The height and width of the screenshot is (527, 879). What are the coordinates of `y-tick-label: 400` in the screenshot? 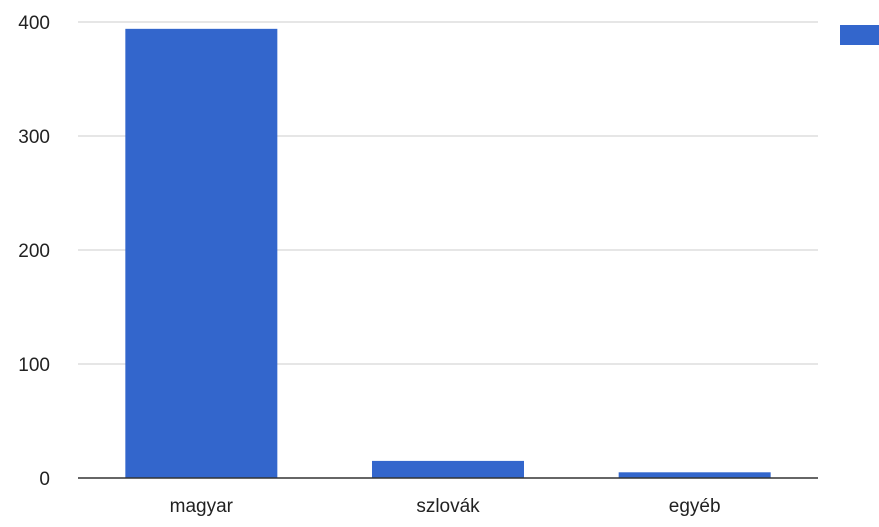 It's located at (34, 23).